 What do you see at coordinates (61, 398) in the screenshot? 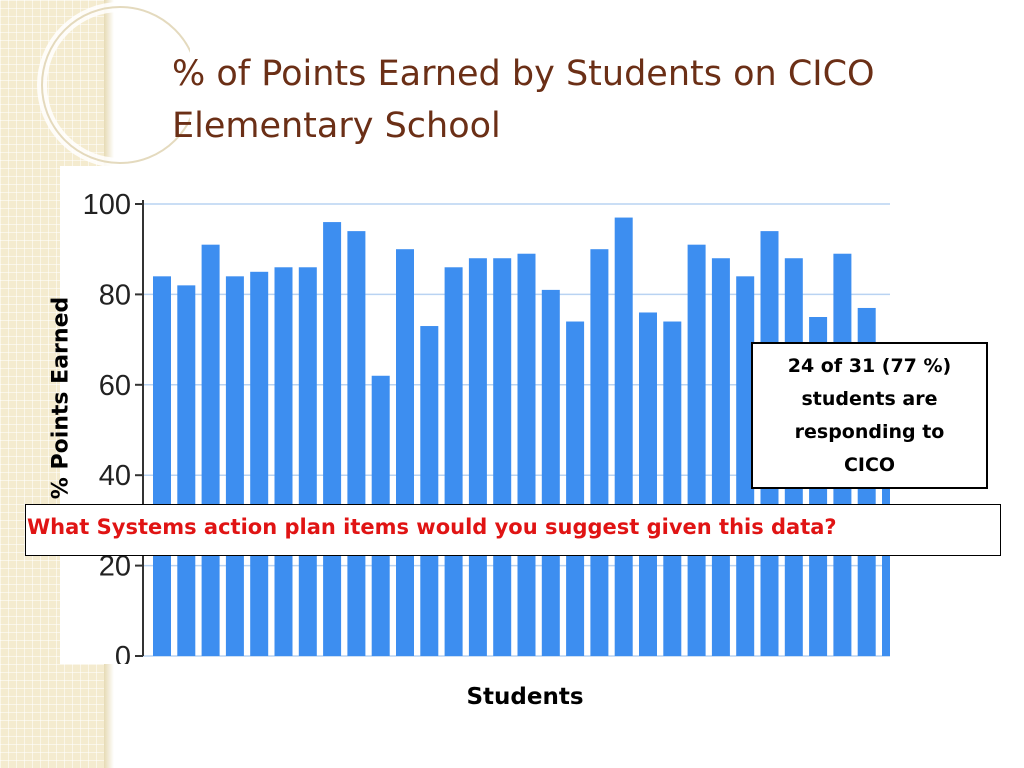
I see `y-axis-label: % Points Earned` at bounding box center [61, 398].